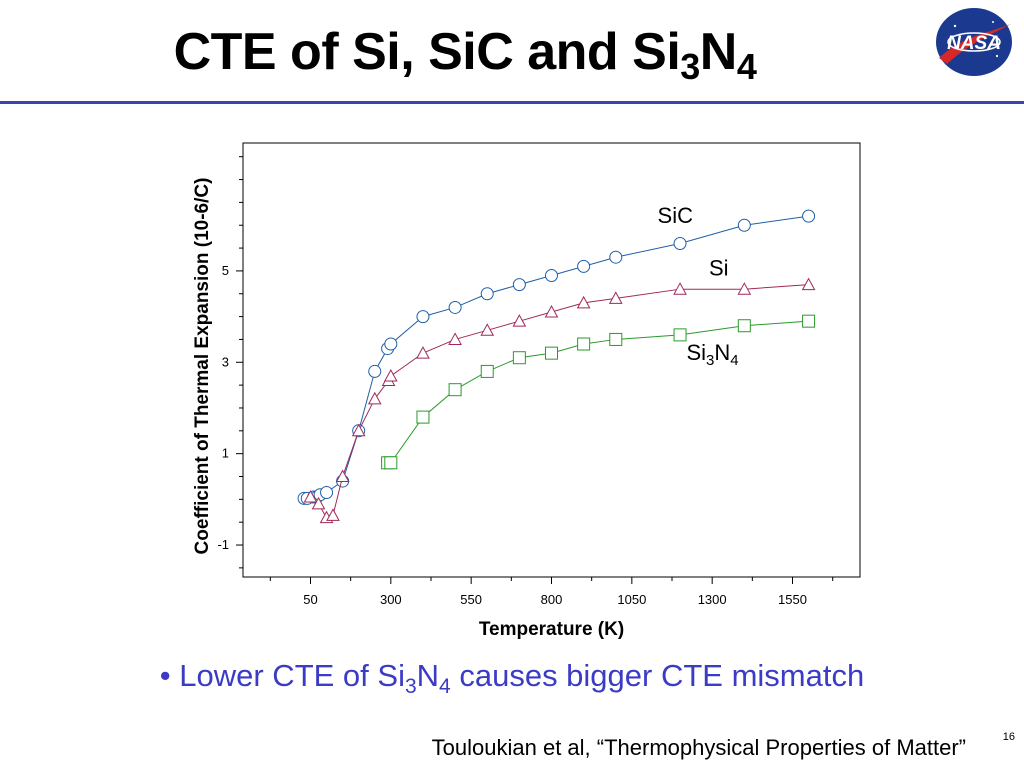 The width and height of the screenshot is (1024, 768). I want to click on bullet-sub2: 4, so click(445, 686).